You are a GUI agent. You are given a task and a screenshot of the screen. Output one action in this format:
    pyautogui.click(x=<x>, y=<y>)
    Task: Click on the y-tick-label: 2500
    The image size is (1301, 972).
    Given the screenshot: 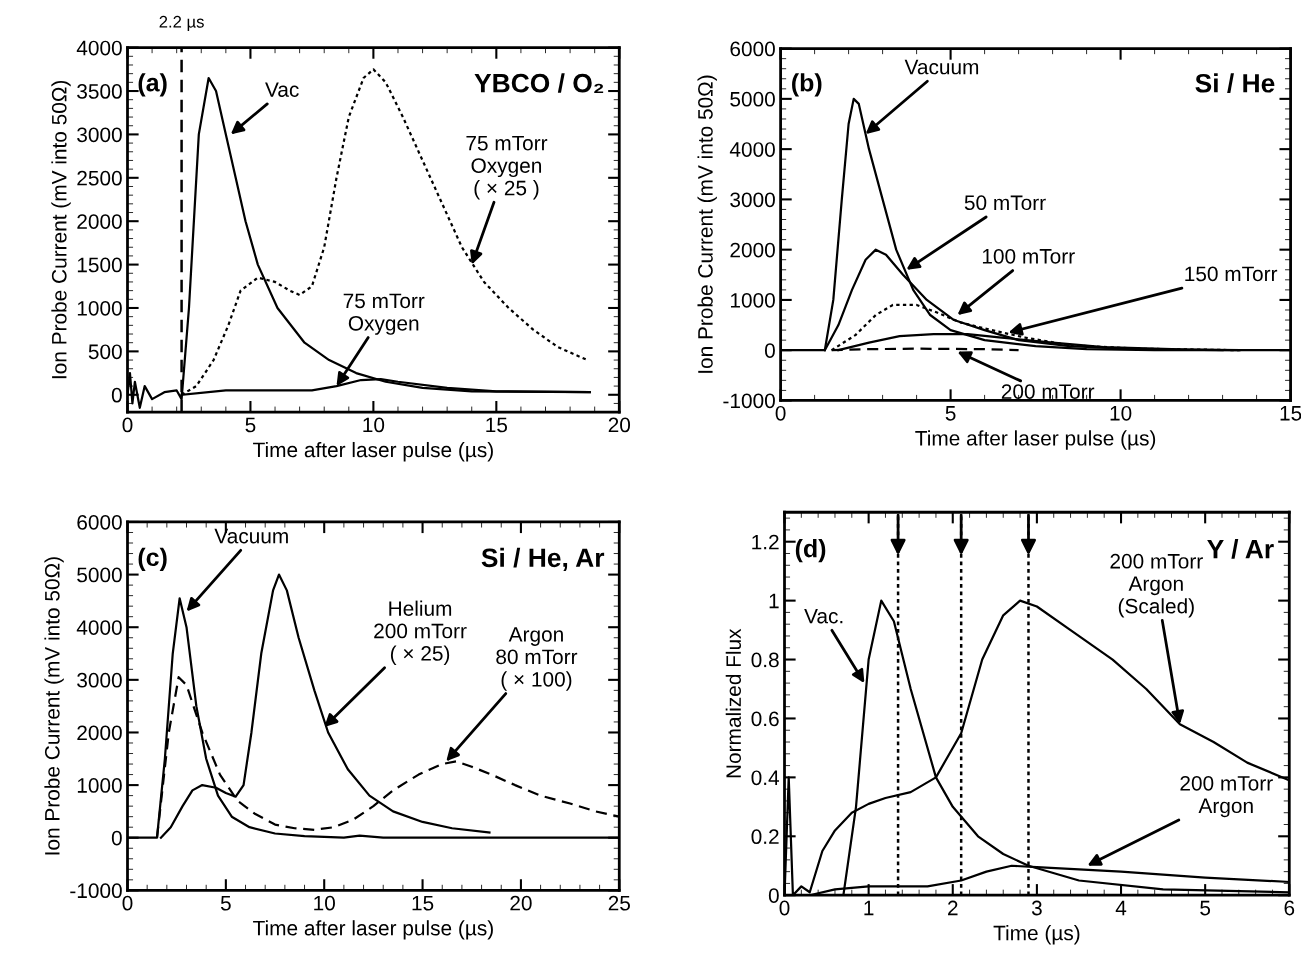 What is the action you would take?
    pyautogui.click(x=99, y=178)
    